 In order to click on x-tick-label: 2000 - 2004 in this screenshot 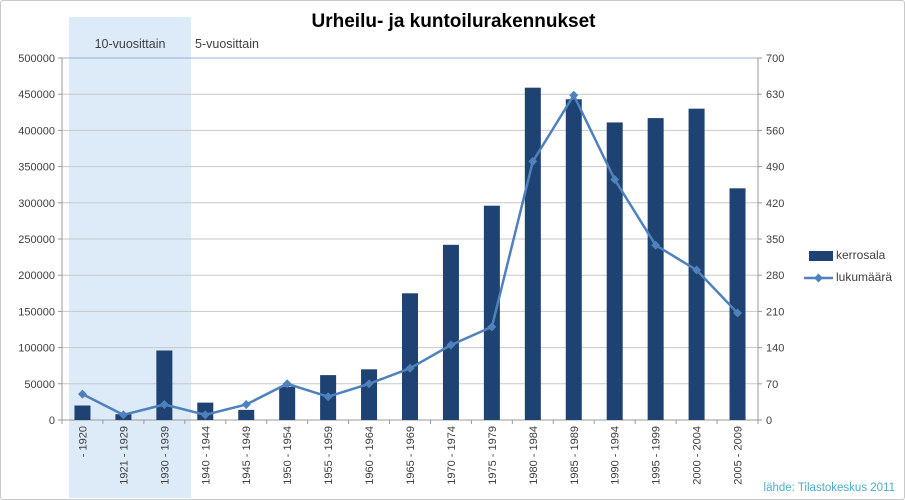, I will do `click(698, 455)`.